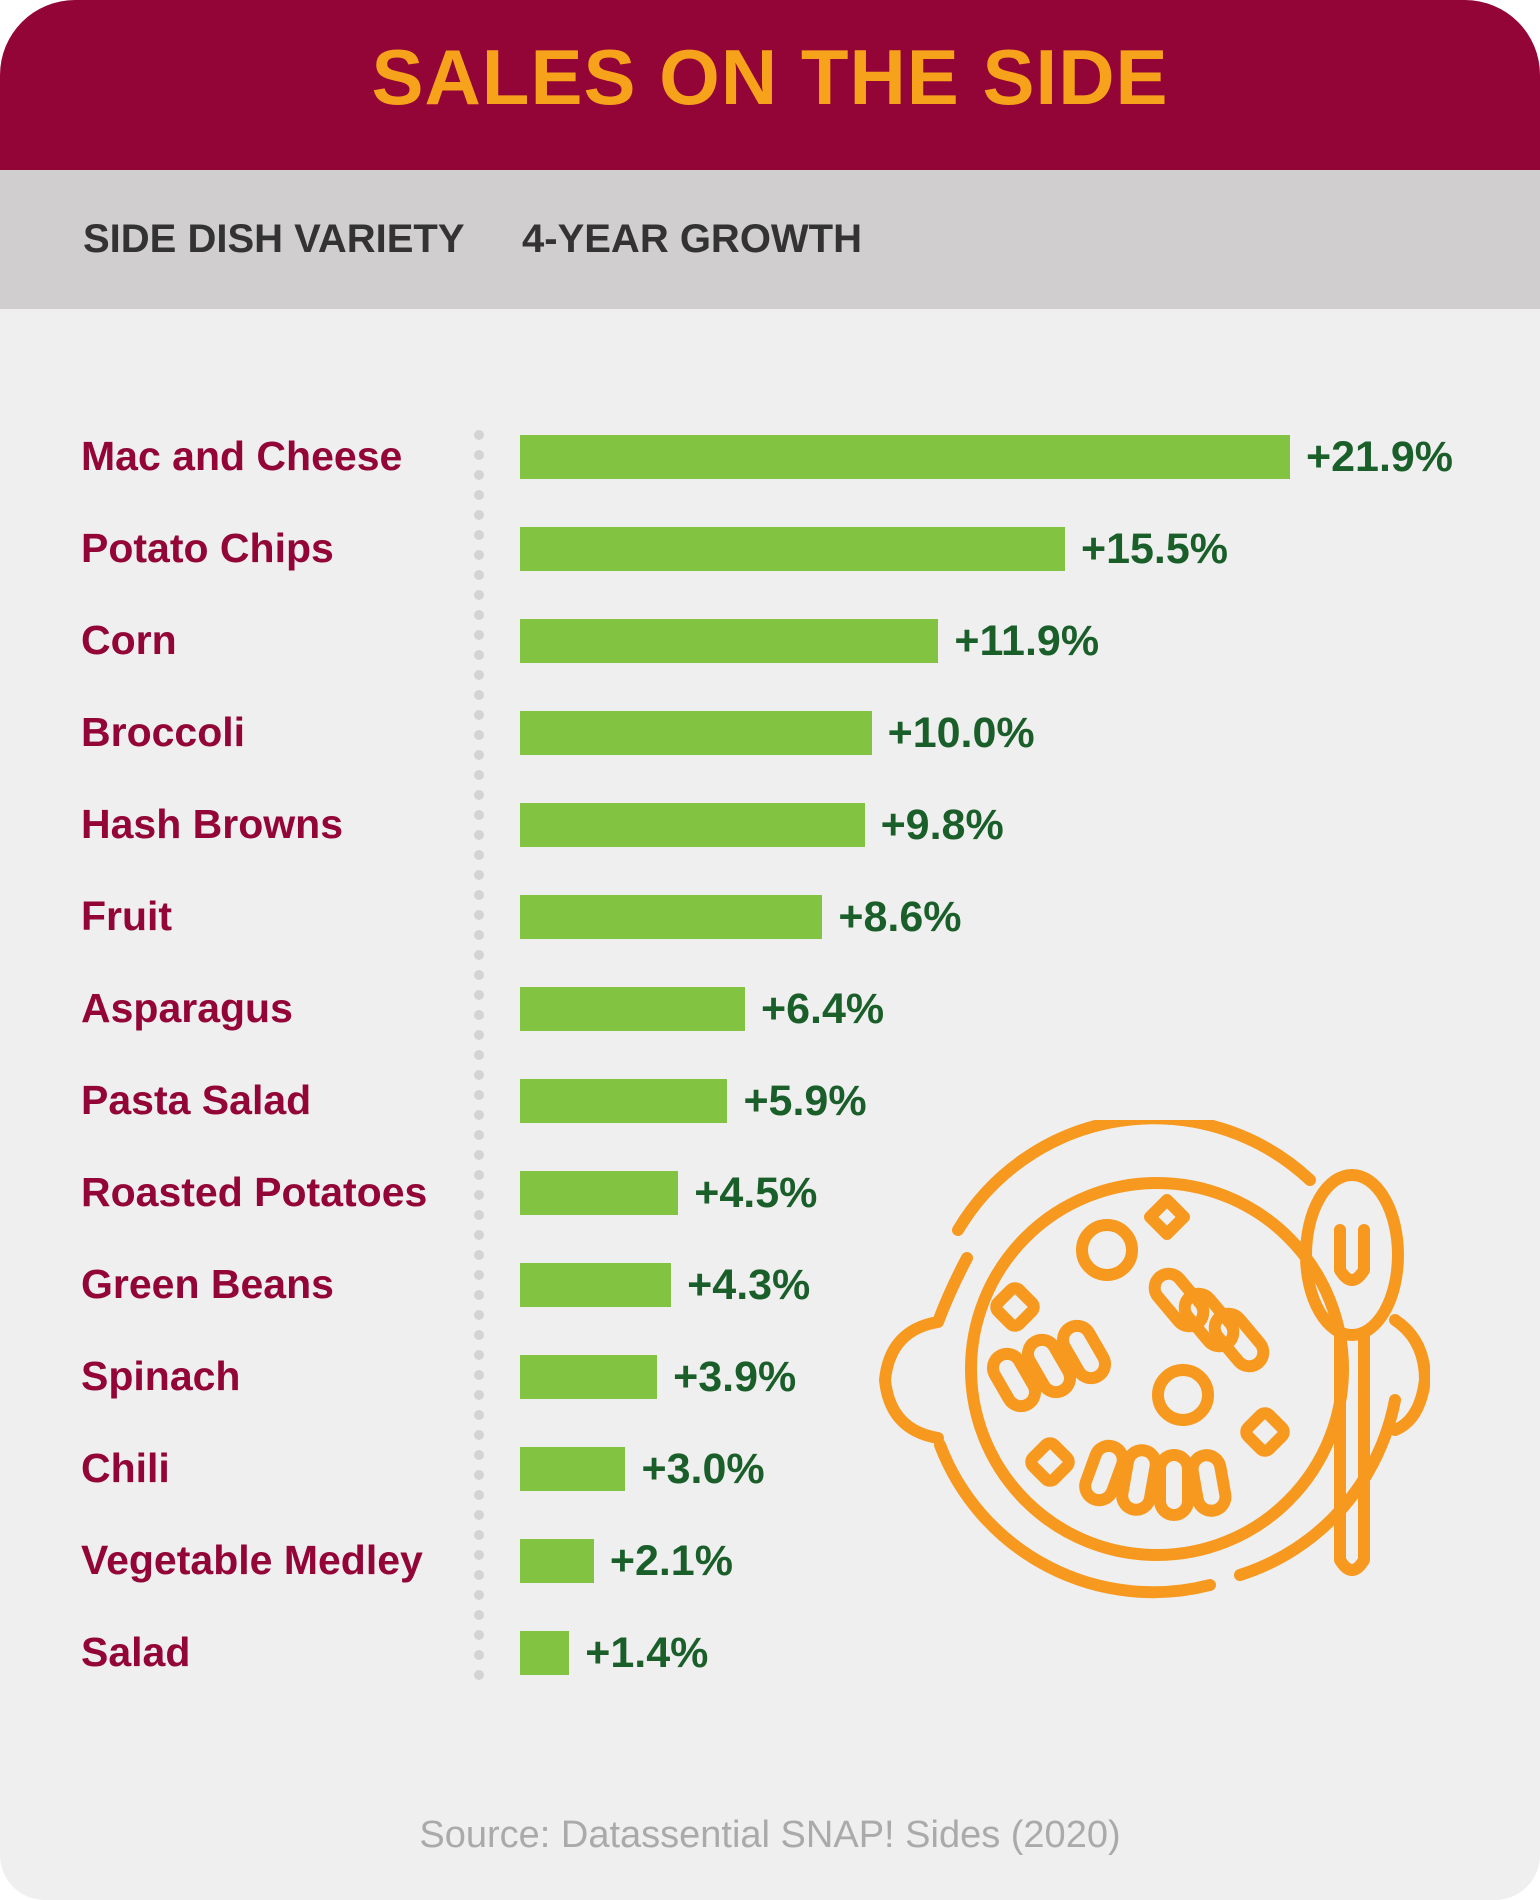 The height and width of the screenshot is (1900, 1540). Describe the element at coordinates (212, 824) in the screenshot. I see `category-label: Hash Browns` at that location.